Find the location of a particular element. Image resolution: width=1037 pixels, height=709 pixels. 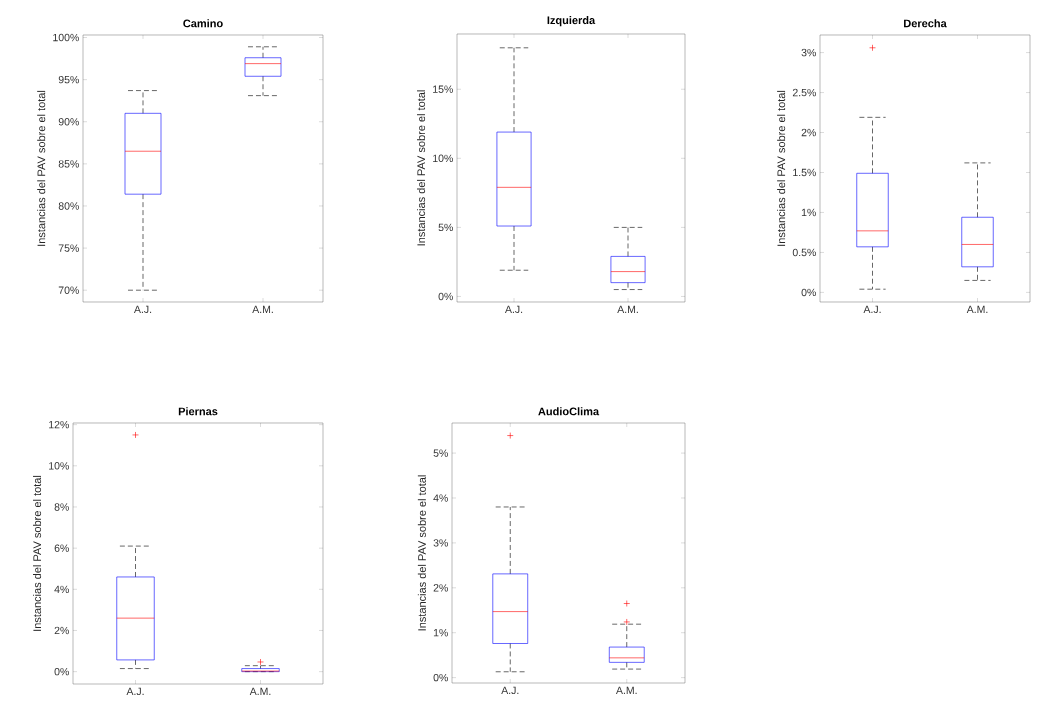

chart-title: AudioClima is located at coordinates (569, 411).